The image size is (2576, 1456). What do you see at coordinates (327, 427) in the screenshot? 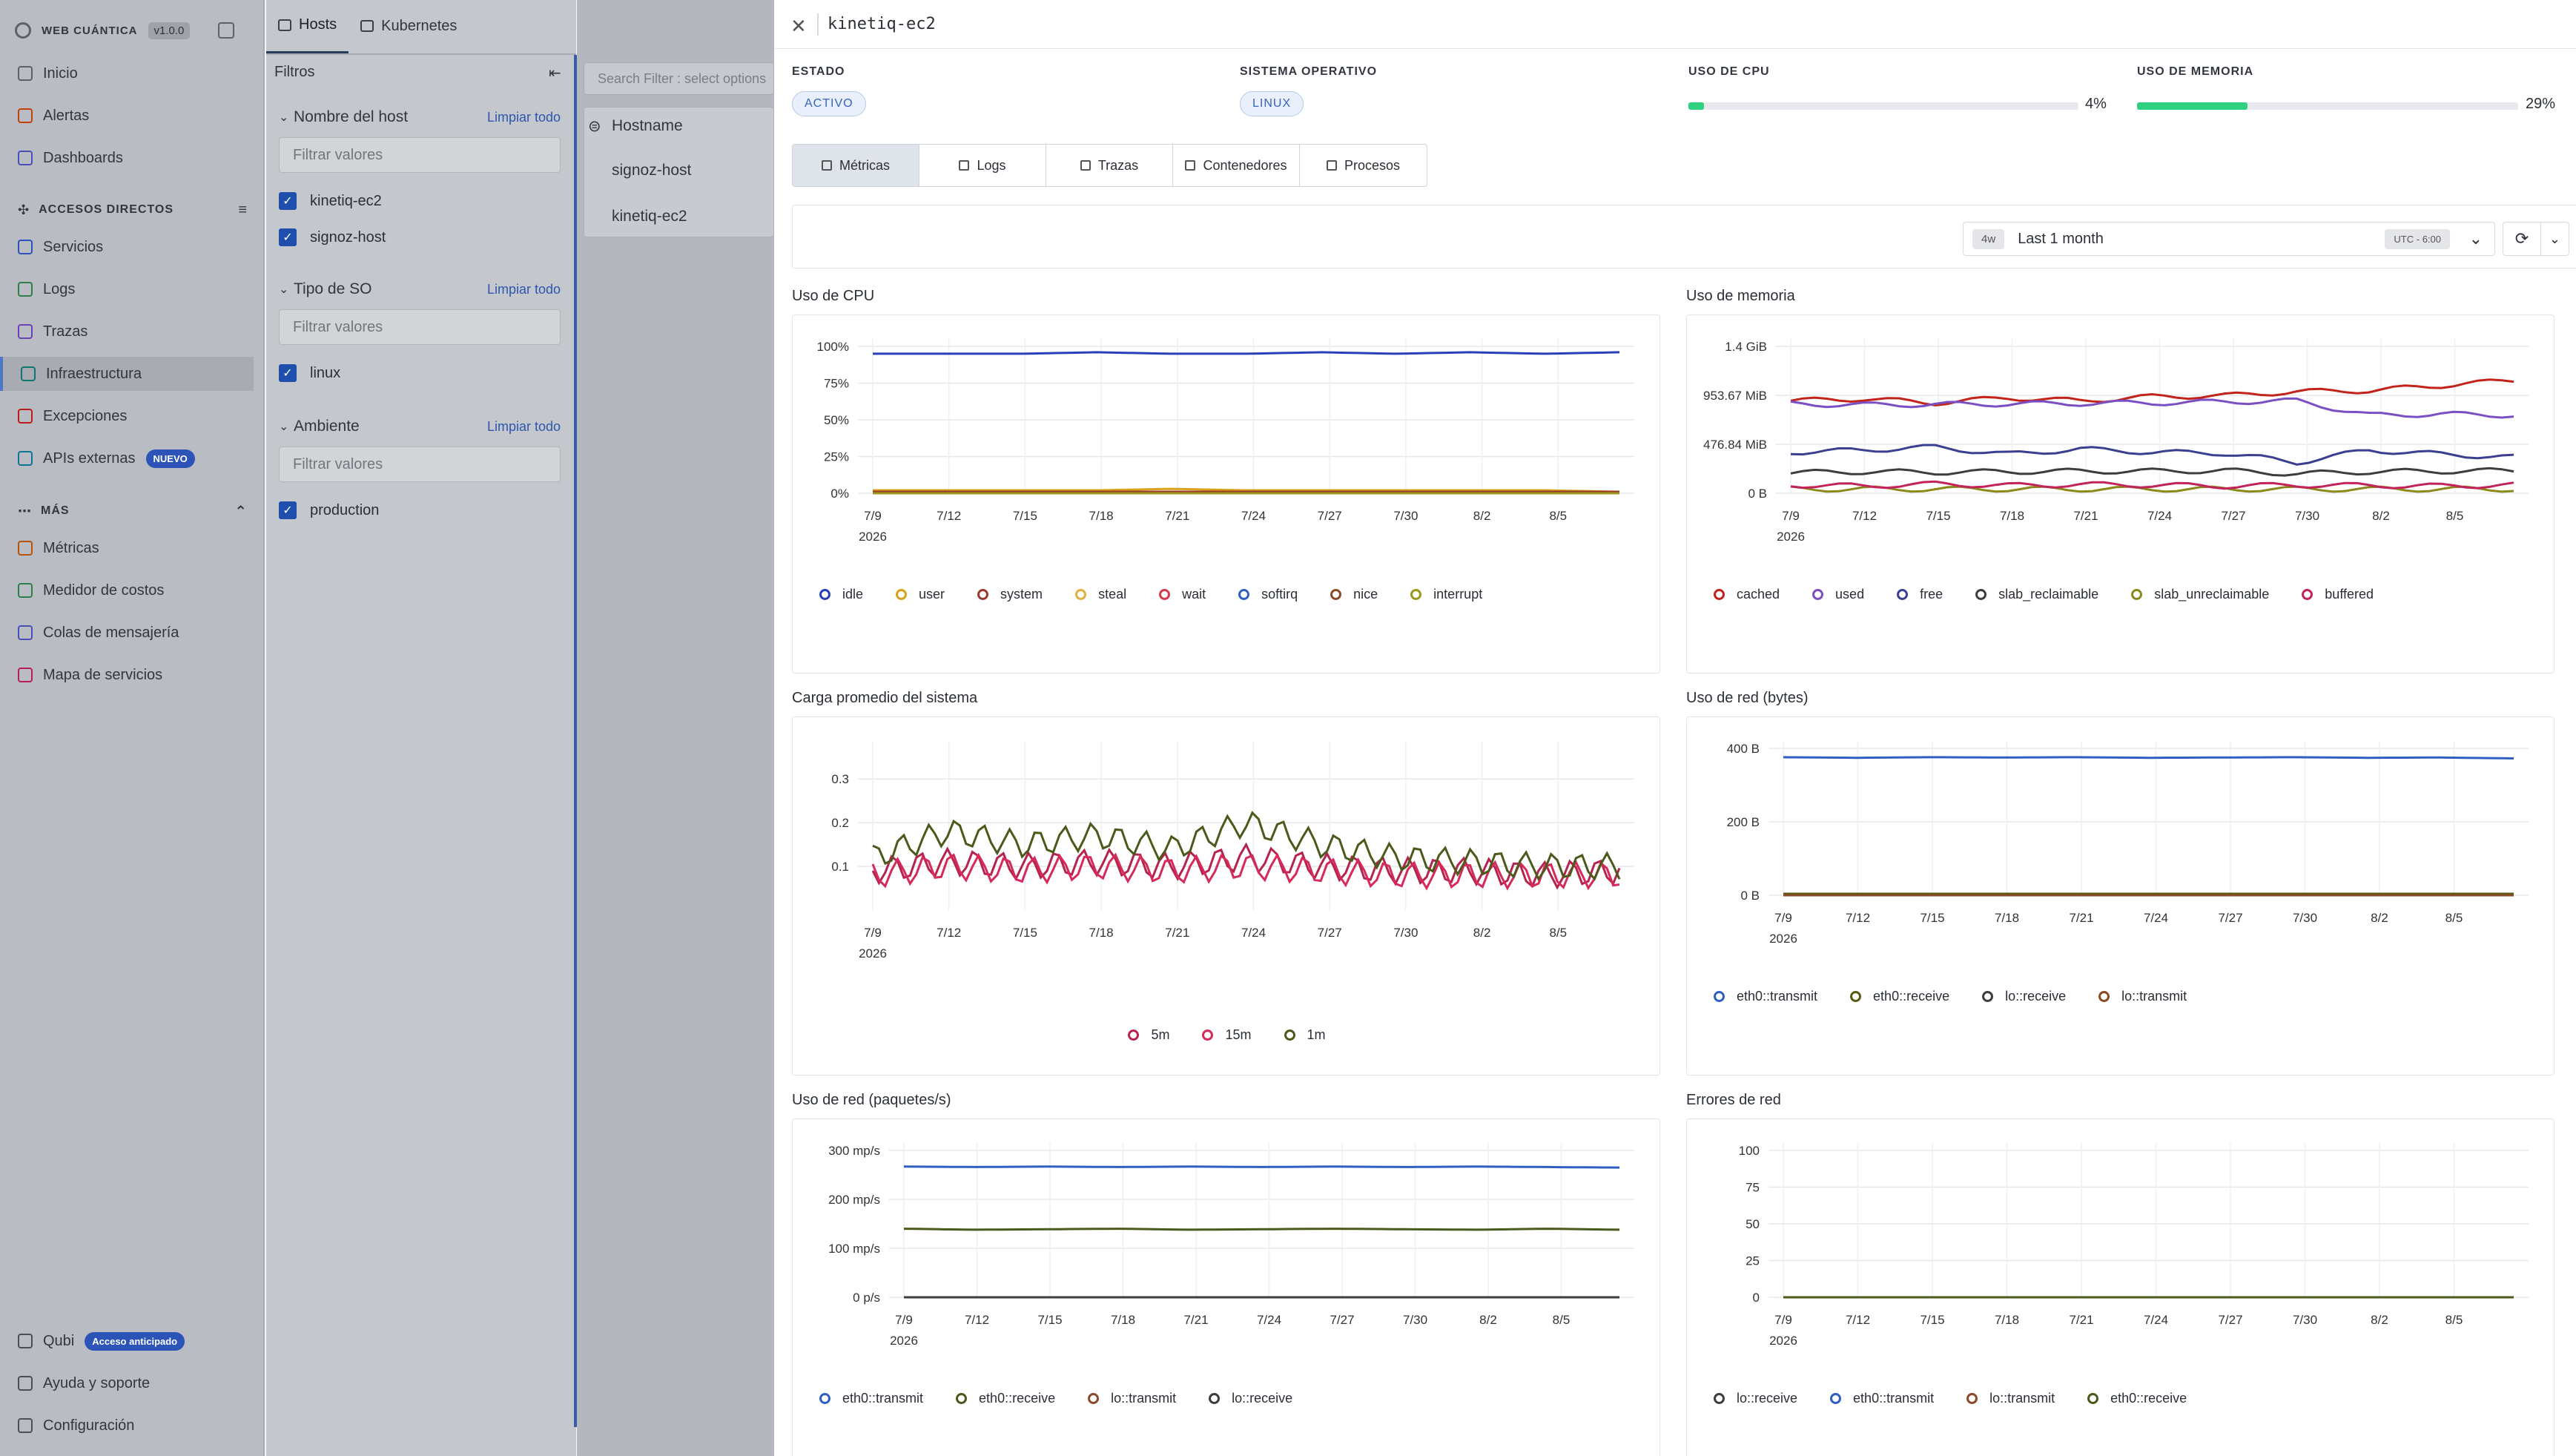
I see `filter-group-title: Ambiente` at bounding box center [327, 427].